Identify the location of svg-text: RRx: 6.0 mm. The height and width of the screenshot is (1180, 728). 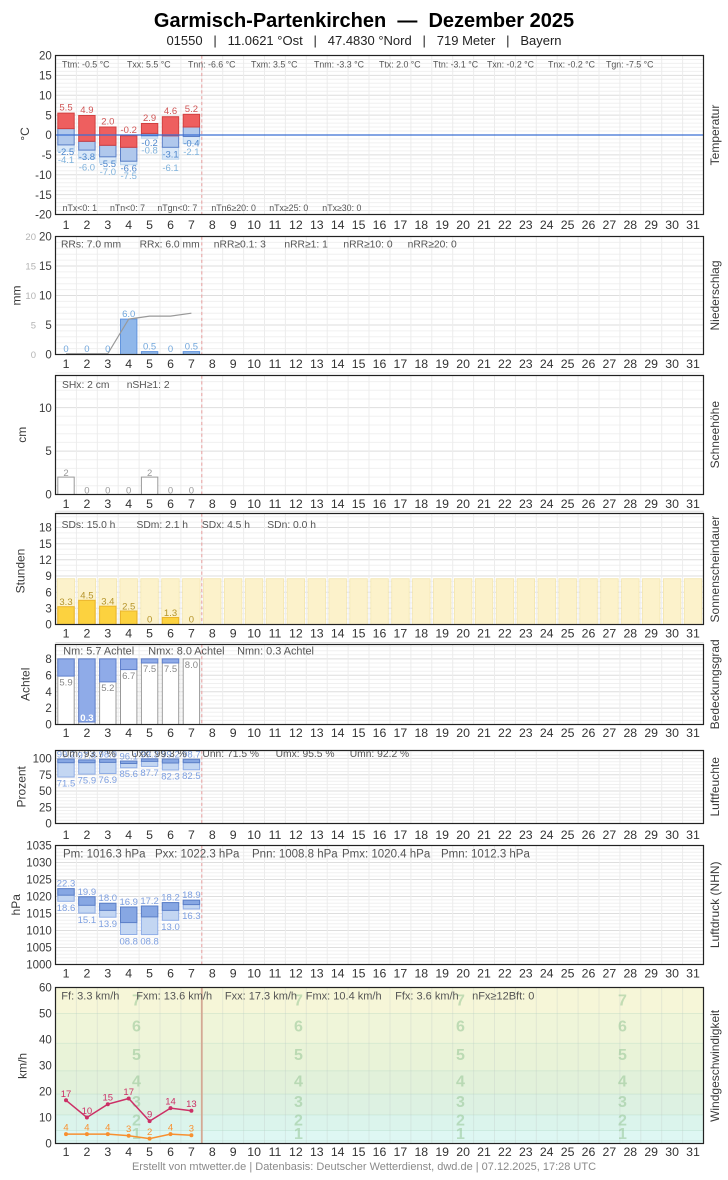
(170, 245).